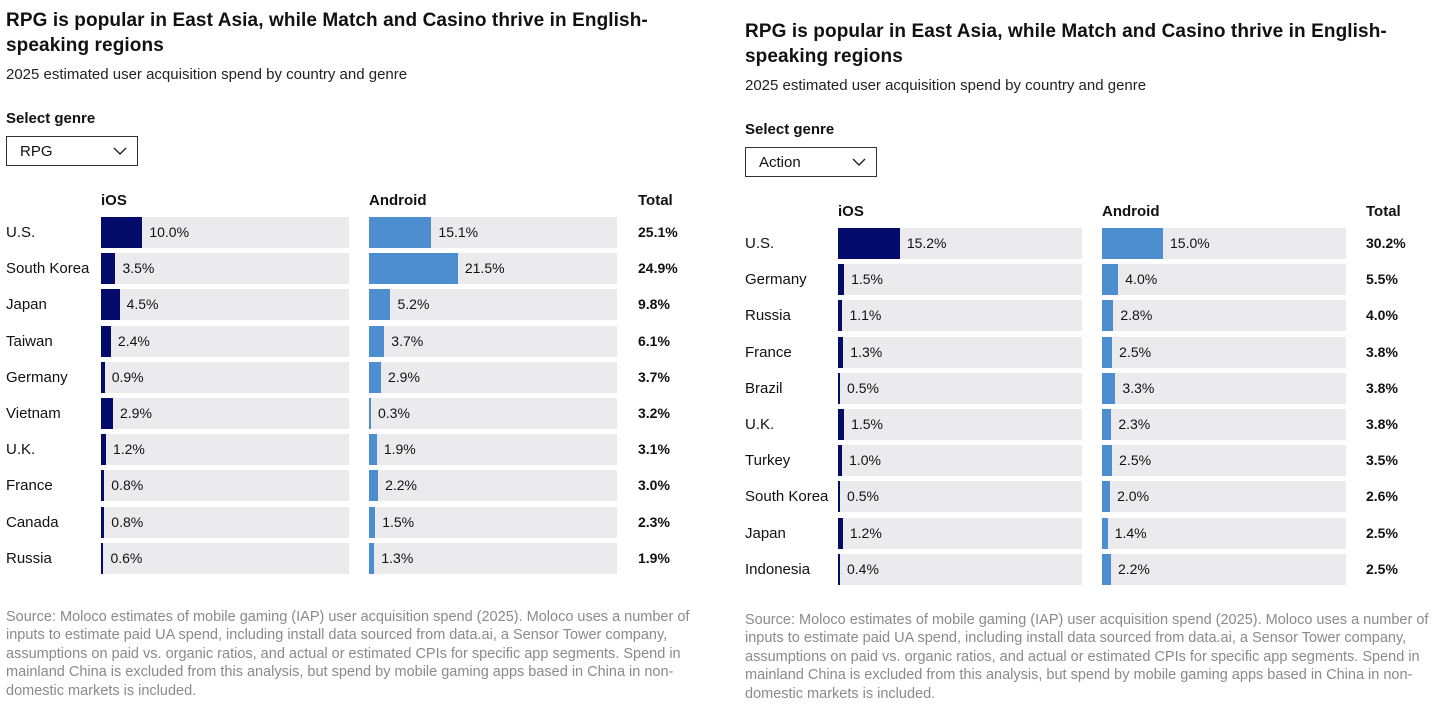  What do you see at coordinates (29, 558) in the screenshot?
I see `country-label: Russia` at bounding box center [29, 558].